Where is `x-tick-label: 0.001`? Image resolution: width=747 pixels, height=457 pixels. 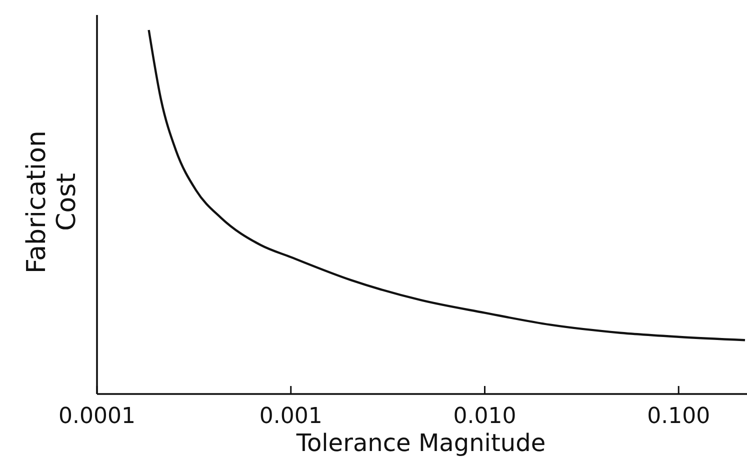
x-tick-label: 0.001 is located at coordinates (290, 416).